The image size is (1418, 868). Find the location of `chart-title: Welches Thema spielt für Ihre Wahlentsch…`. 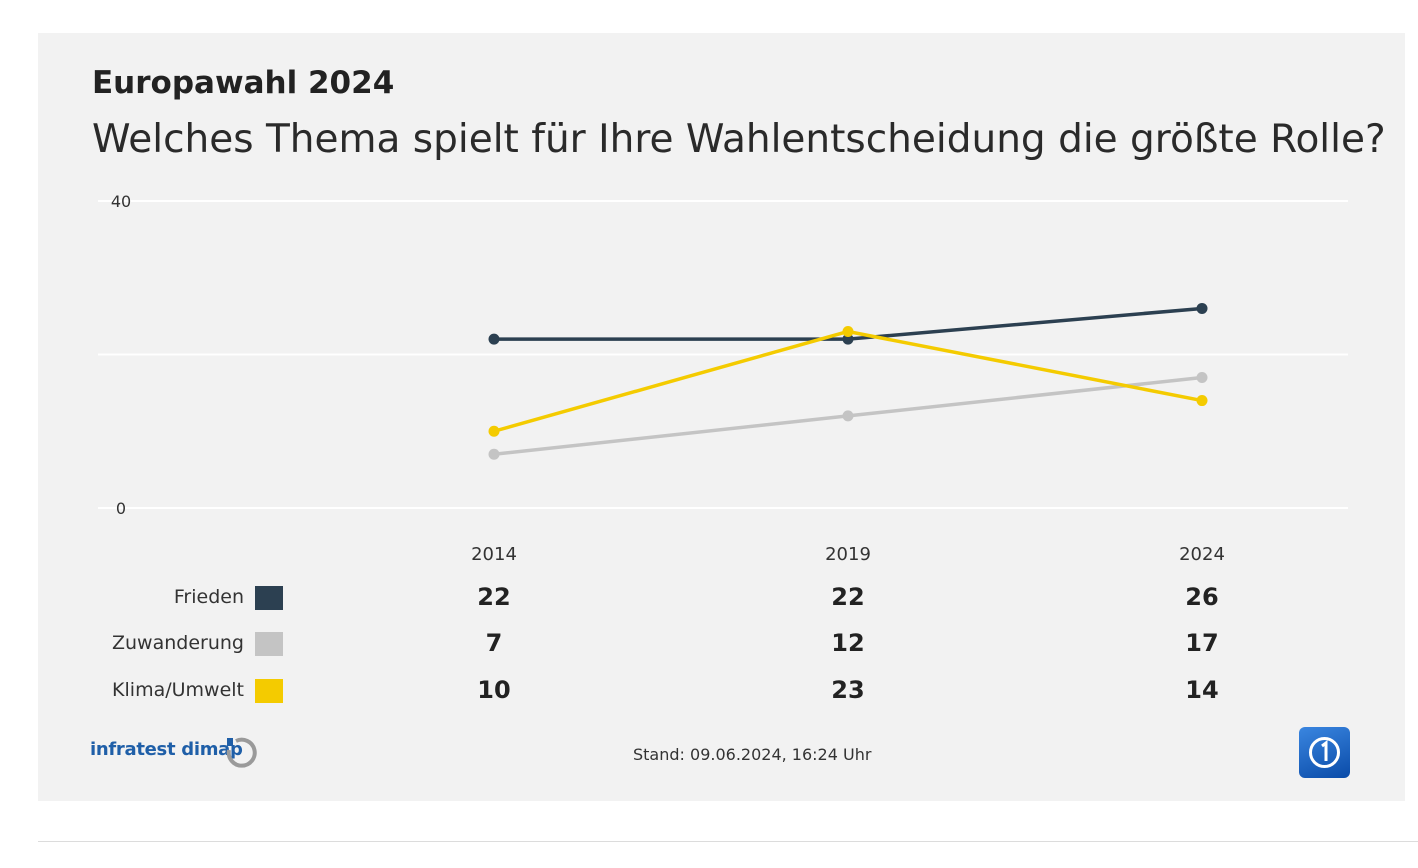

chart-title: Welches Thema spielt für Ihre Wahlentsch… is located at coordinates (739, 139).